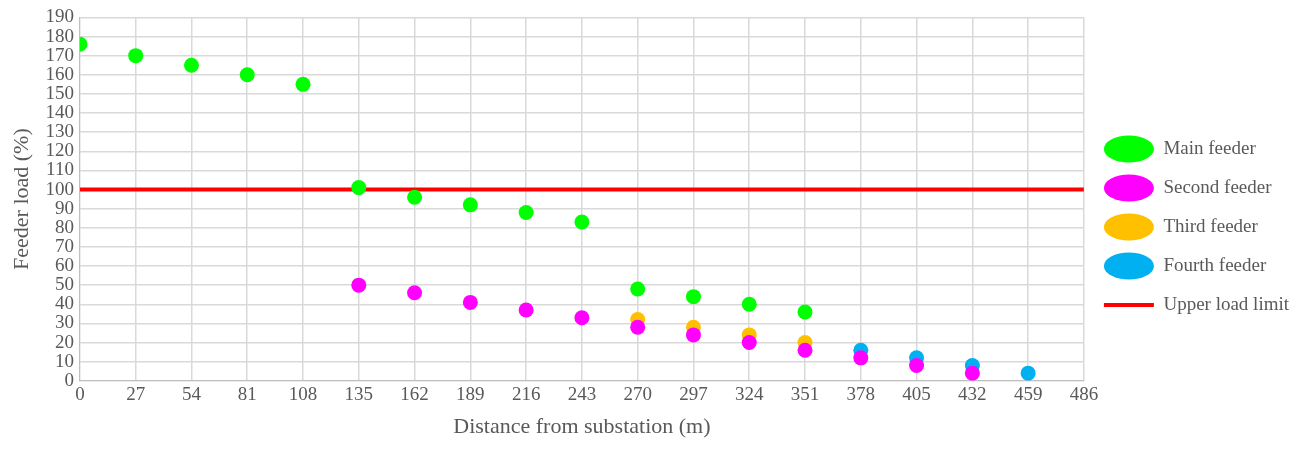  I want to click on y-tick-label: 80, so click(64, 226).